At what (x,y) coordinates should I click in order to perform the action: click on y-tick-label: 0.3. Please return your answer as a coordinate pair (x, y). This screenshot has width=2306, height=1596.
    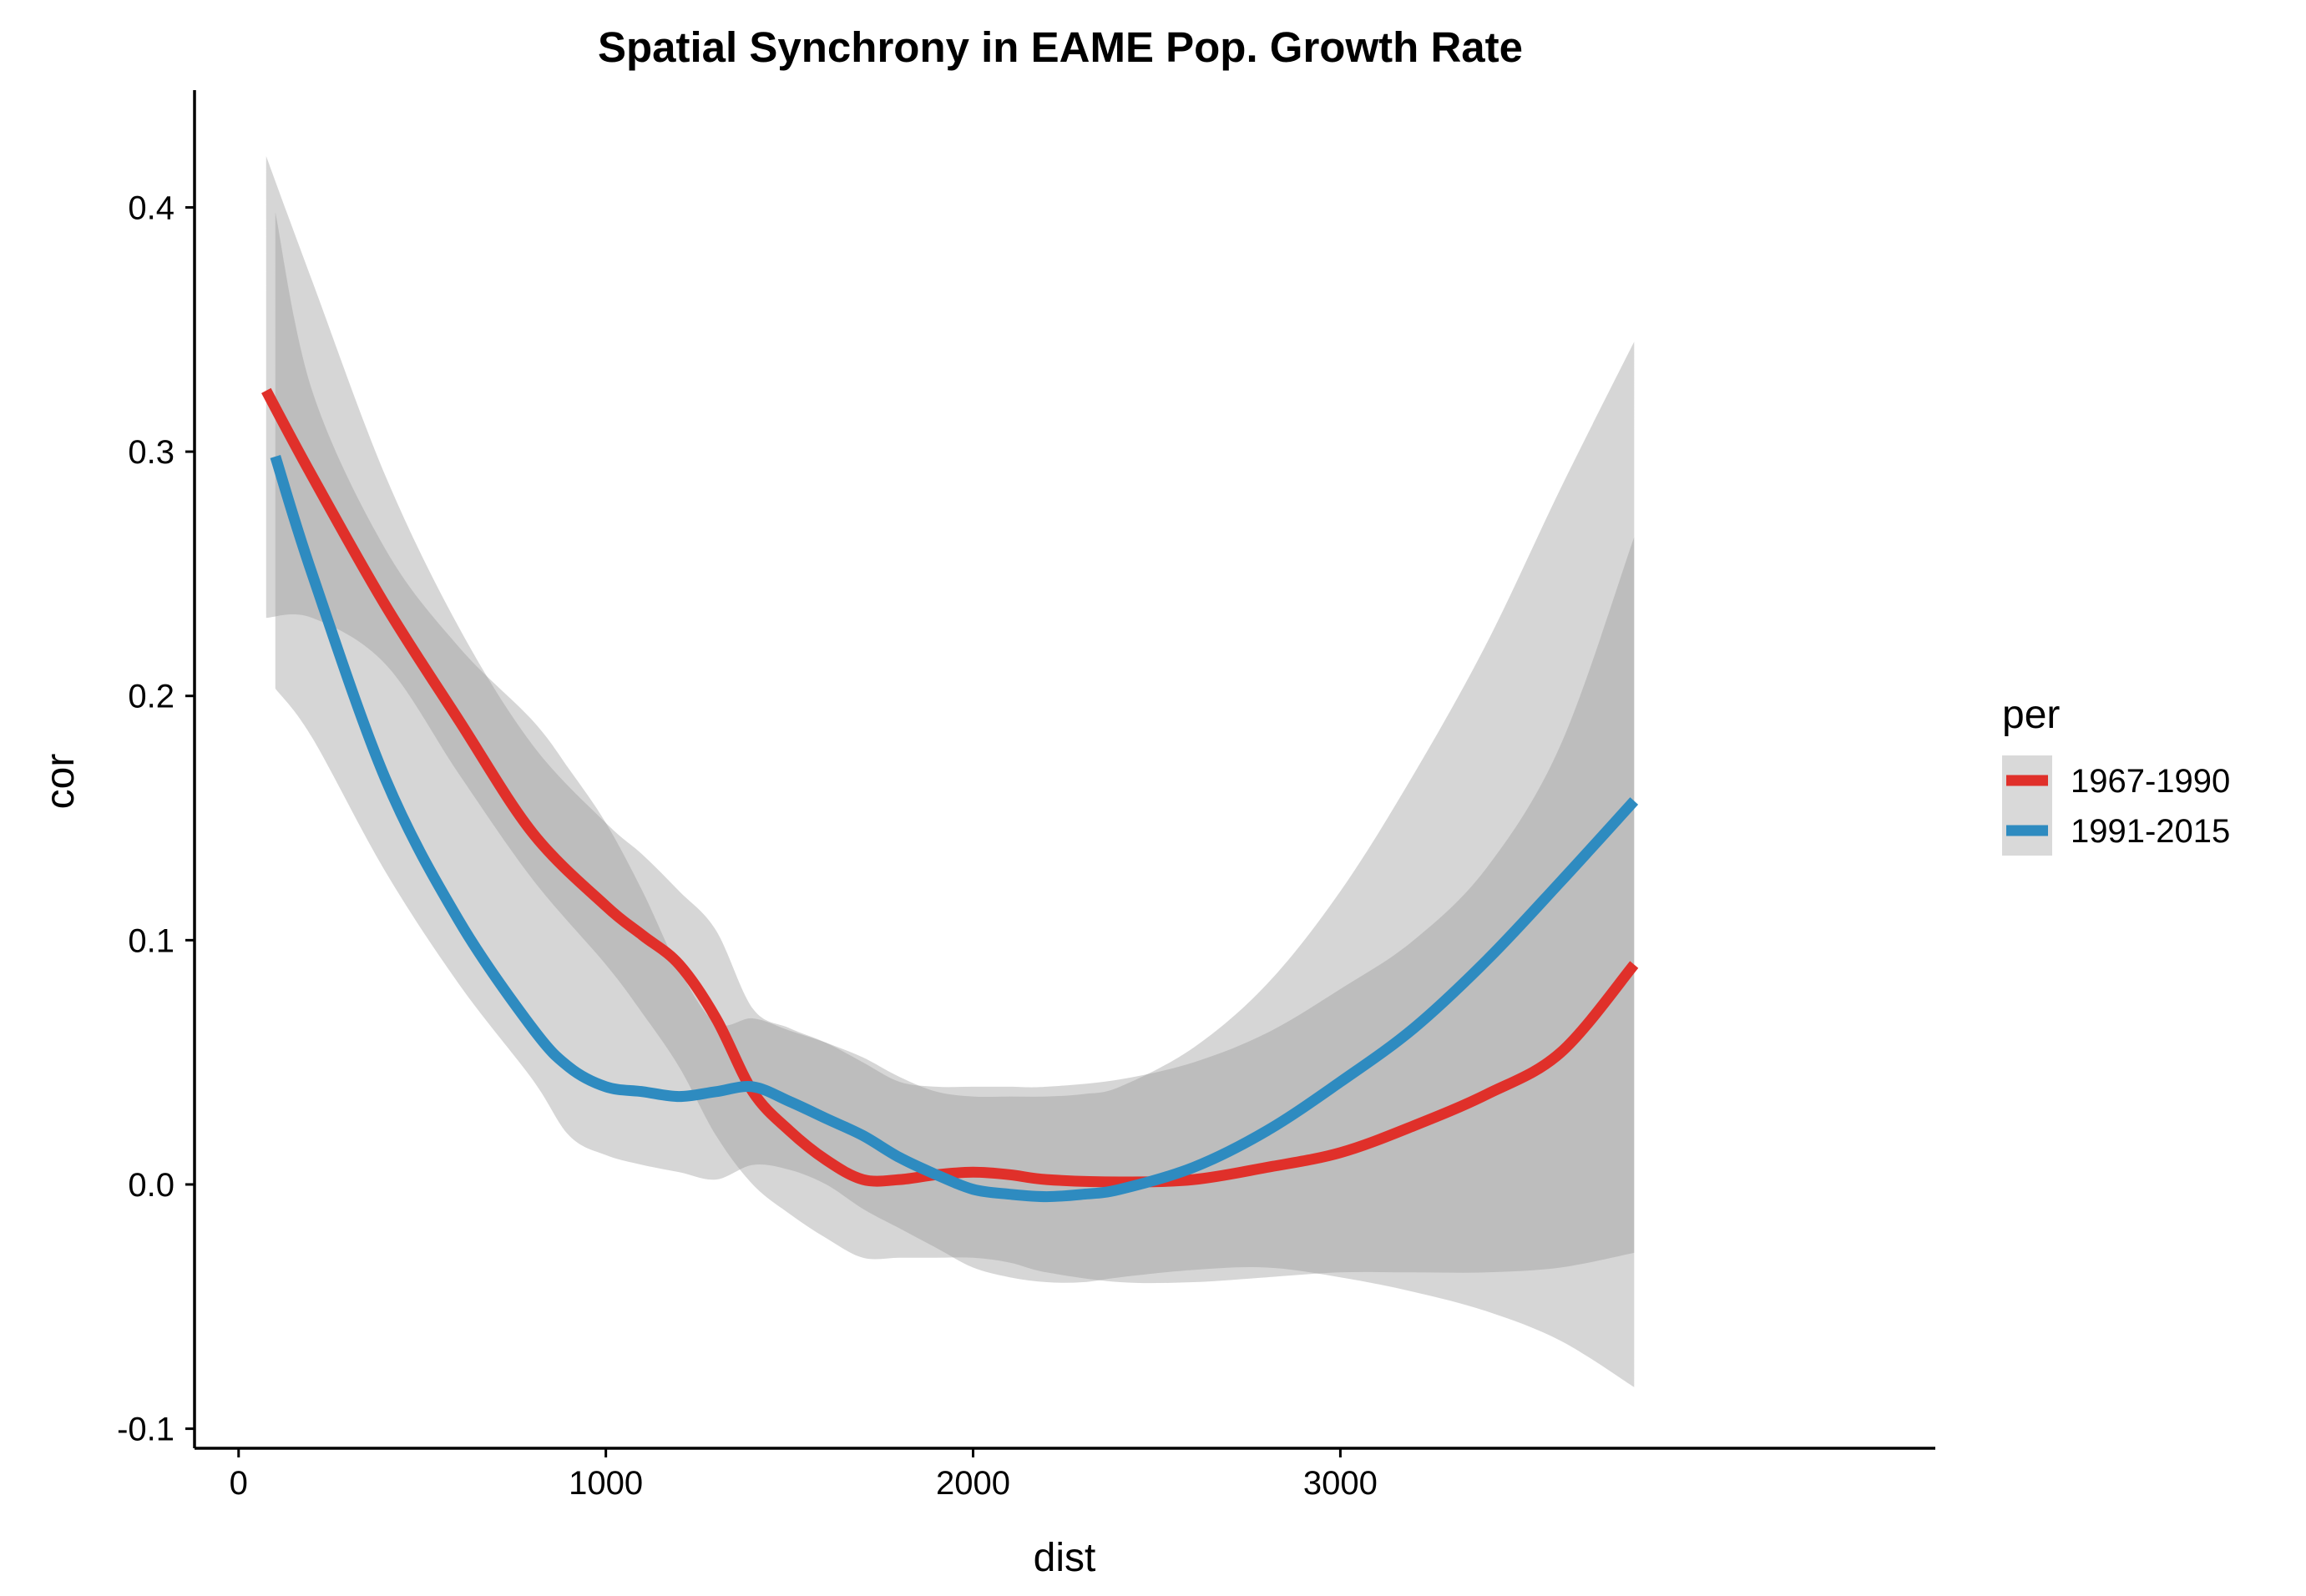
    Looking at the image, I should click on (151, 452).